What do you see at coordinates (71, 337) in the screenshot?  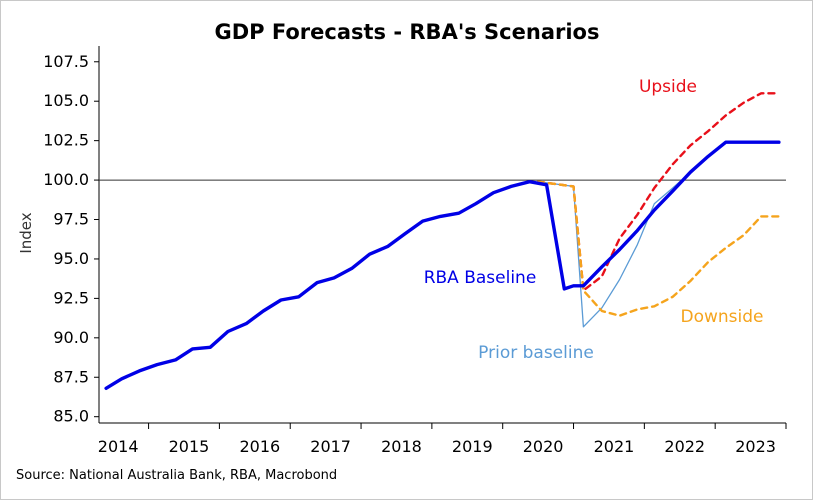 I see `y-tick-label: 90.0` at bounding box center [71, 337].